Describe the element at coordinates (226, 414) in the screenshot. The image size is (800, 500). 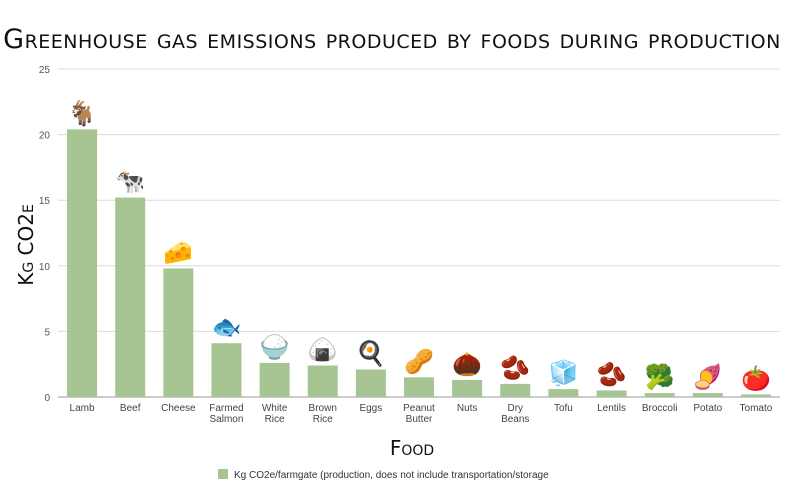
I see `x-tick-label: Farmed Salmon` at that location.